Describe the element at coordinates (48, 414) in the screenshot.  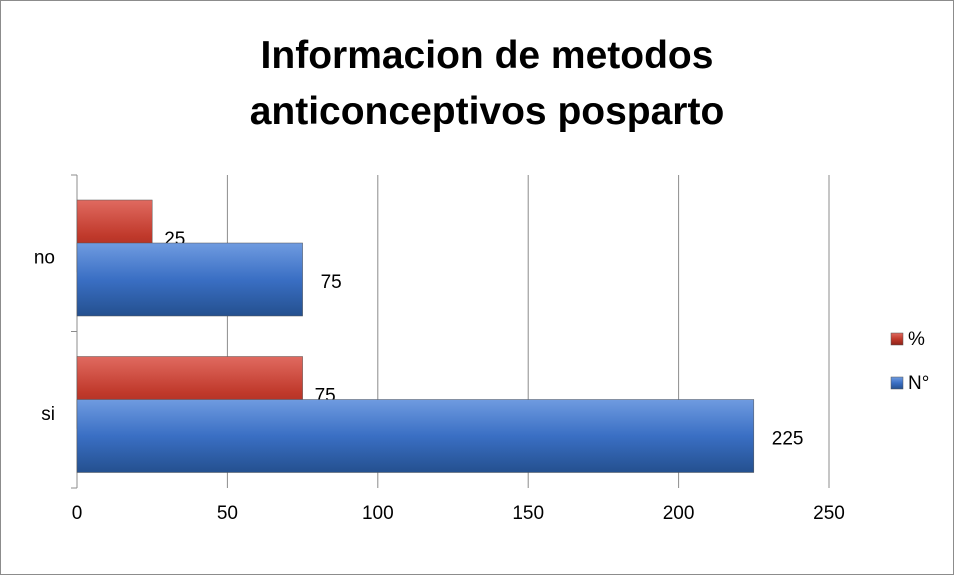
I see `y-tick-label: si` at that location.